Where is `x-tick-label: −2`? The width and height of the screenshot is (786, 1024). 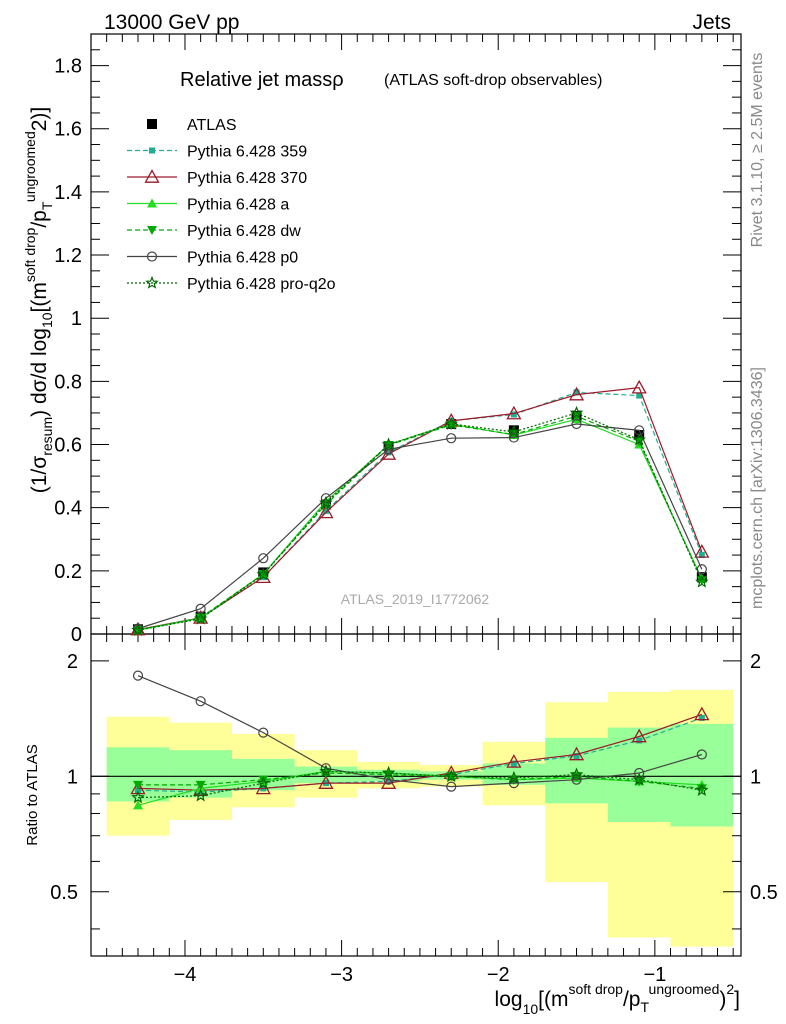 x-tick-label: −2 is located at coordinates (498, 975).